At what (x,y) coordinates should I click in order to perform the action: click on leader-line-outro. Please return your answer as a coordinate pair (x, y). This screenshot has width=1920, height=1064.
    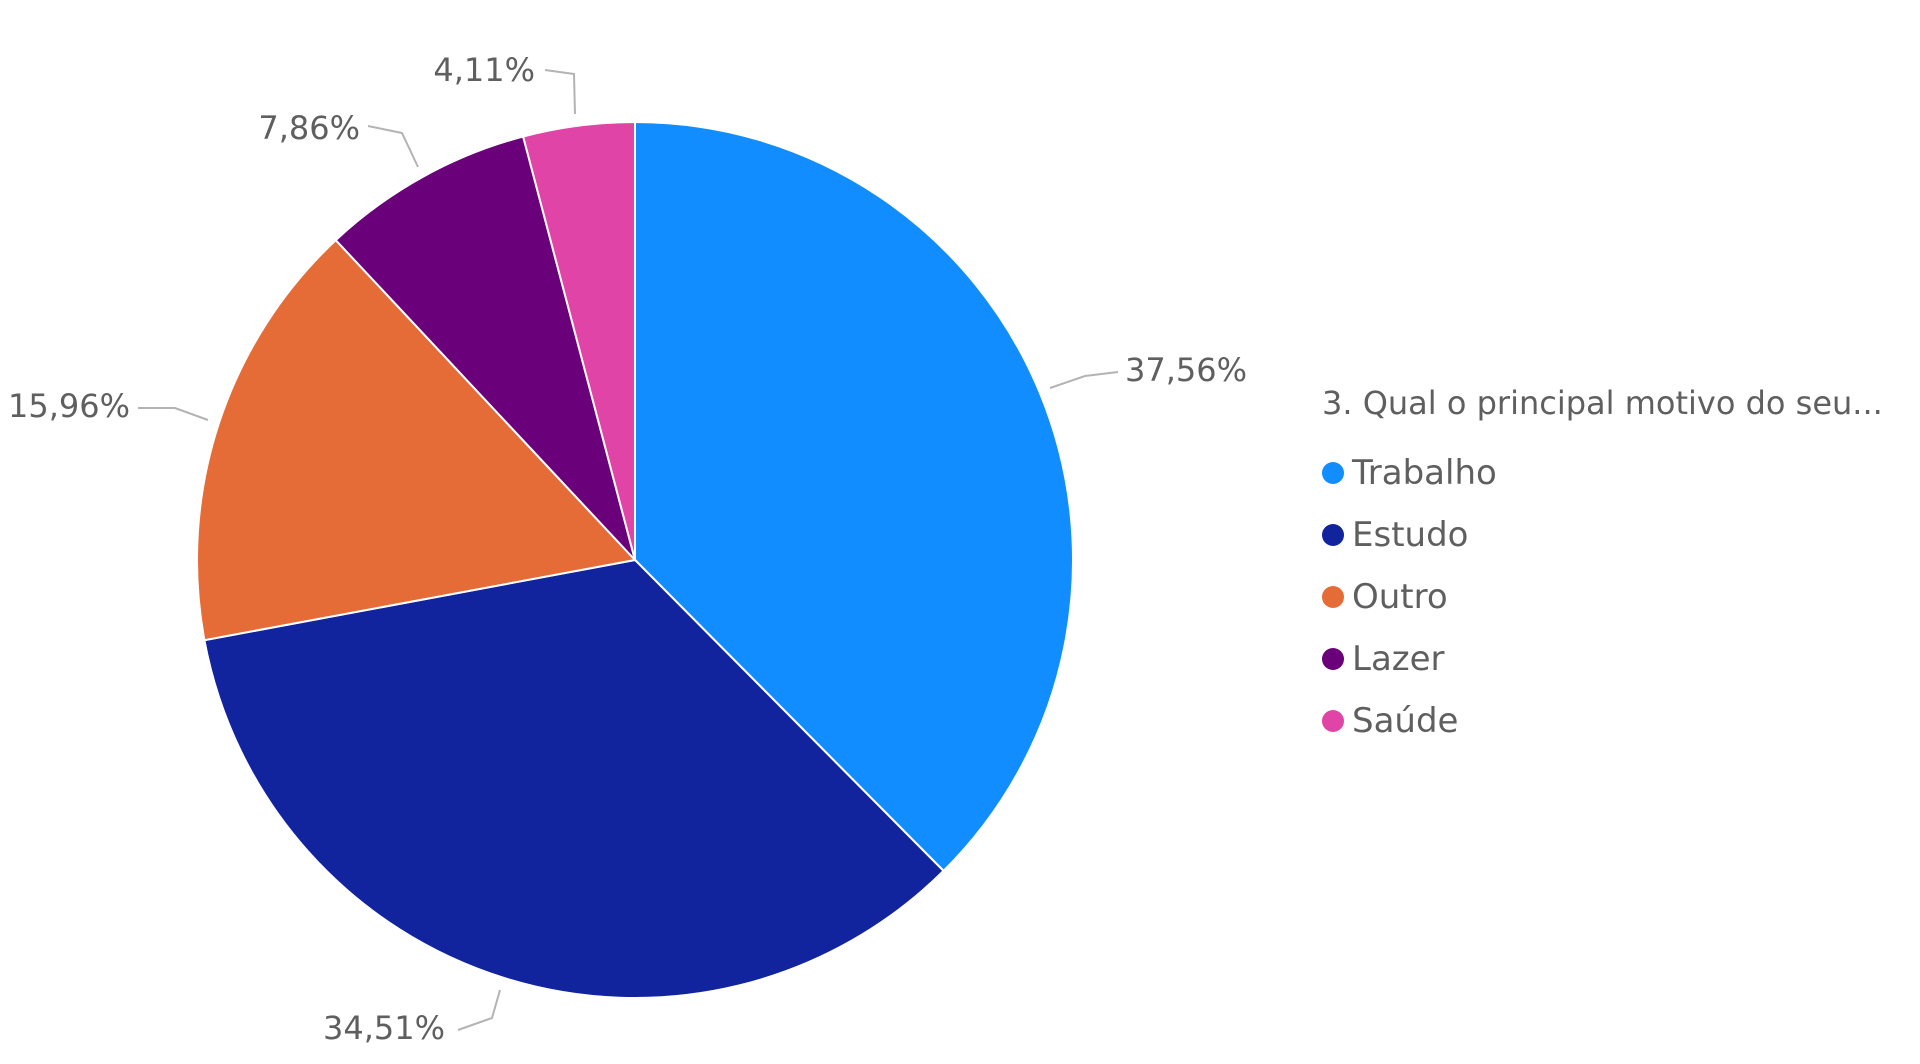
    Looking at the image, I should click on (173, 414).